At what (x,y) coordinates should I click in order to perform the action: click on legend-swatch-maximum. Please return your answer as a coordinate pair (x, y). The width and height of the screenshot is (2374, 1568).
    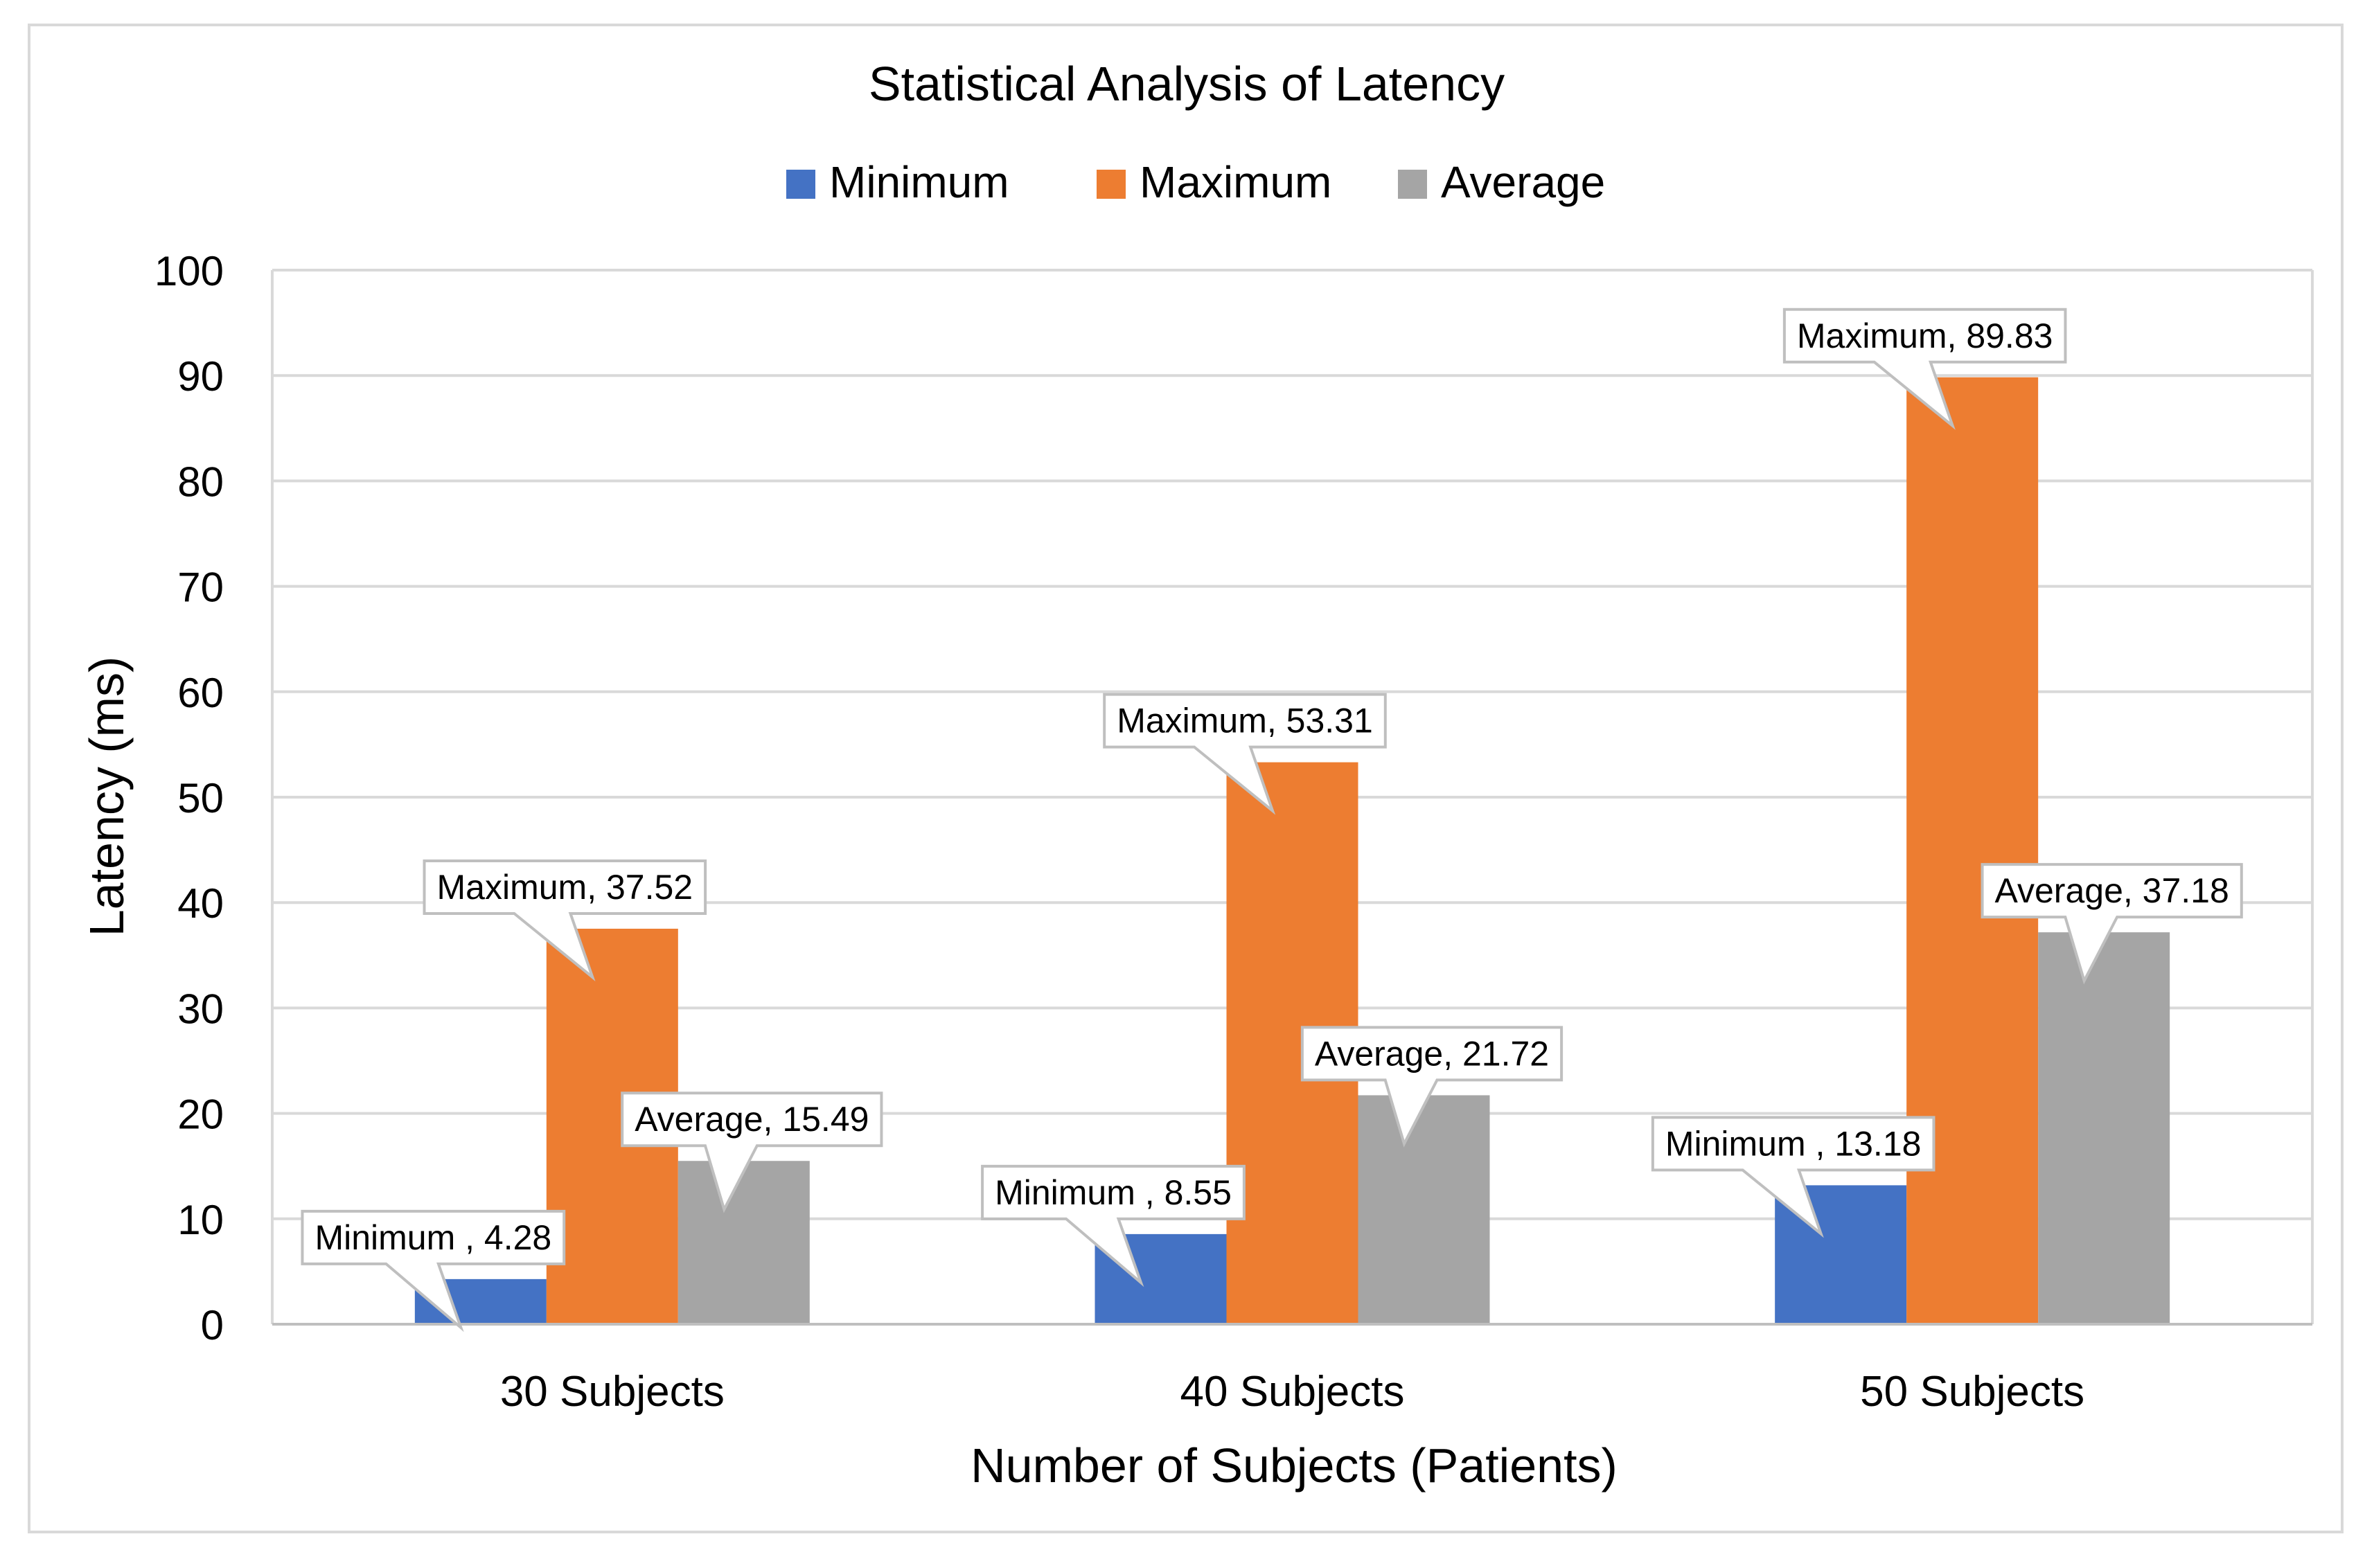
    Looking at the image, I should click on (1111, 184).